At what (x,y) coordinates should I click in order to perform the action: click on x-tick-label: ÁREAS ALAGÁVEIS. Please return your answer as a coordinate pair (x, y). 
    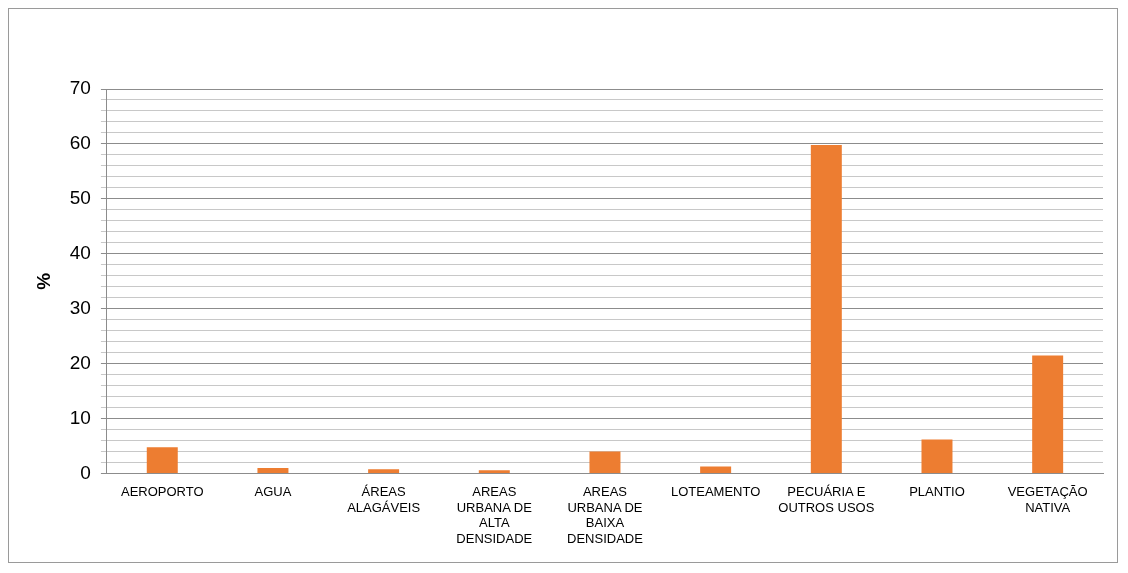
    Looking at the image, I should click on (384, 499).